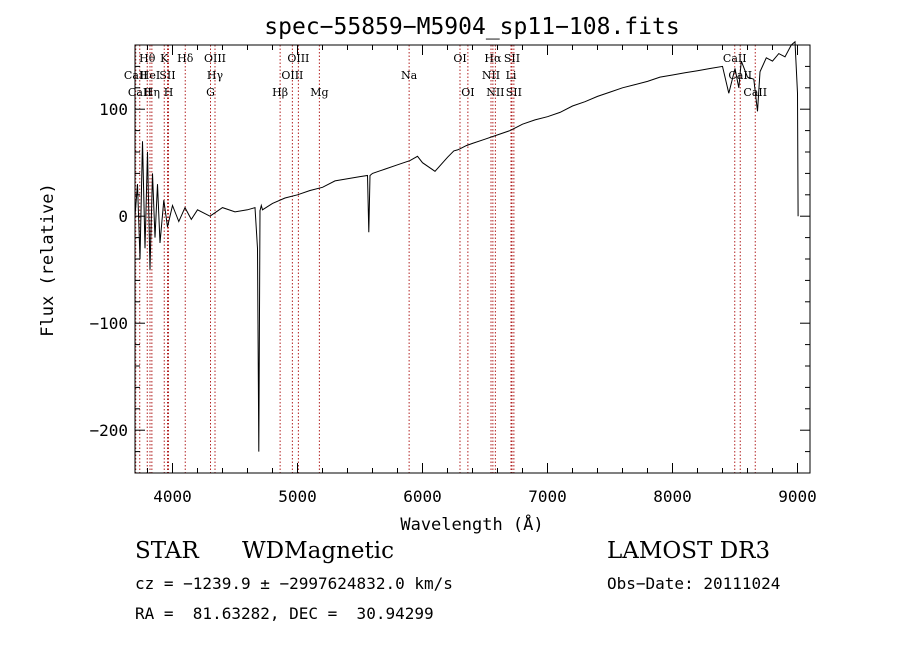  I want to click on x-tick-label: 8000, so click(672, 496).